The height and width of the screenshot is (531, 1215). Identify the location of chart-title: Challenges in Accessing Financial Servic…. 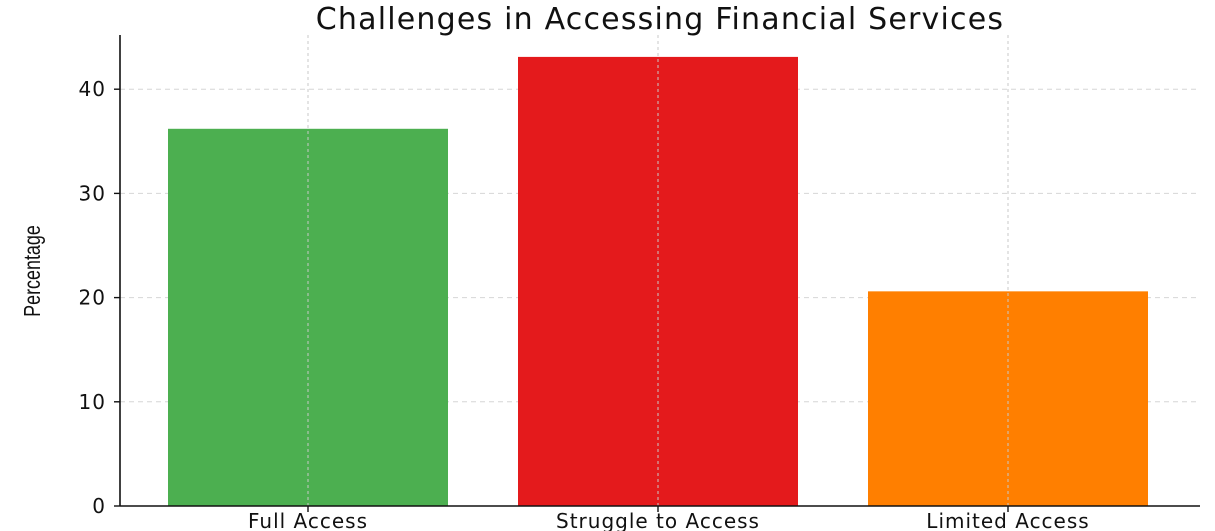
(660, 19).